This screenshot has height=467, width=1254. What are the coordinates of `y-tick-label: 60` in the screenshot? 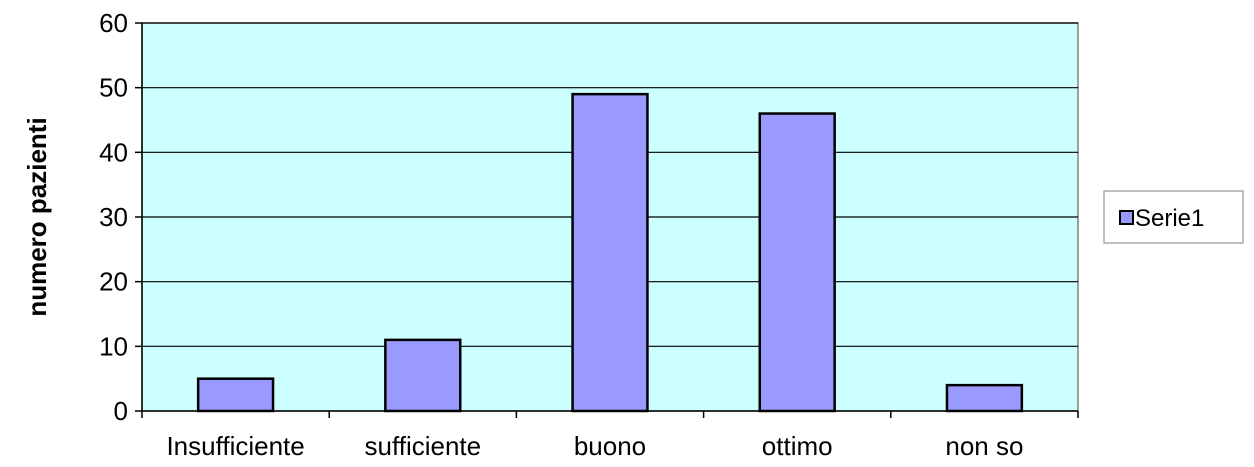 It's located at (113, 23).